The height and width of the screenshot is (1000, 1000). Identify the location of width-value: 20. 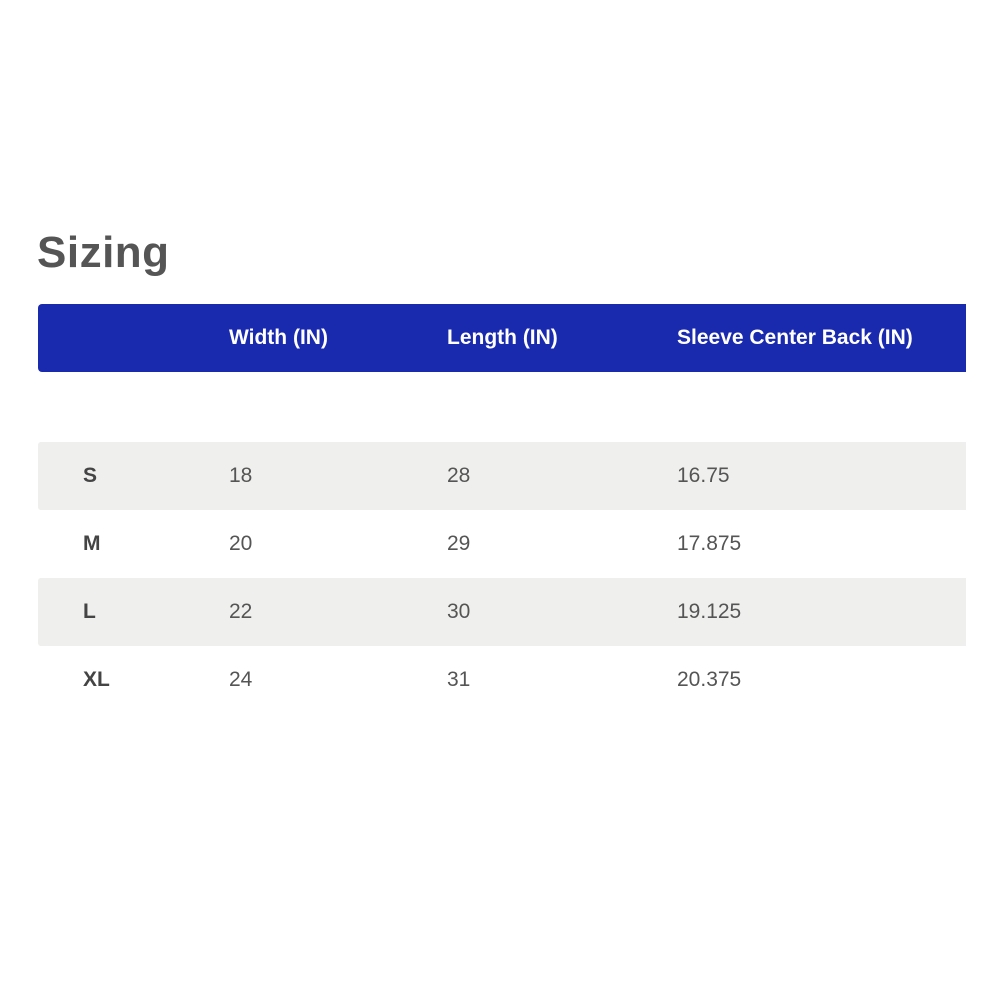
(241, 543).